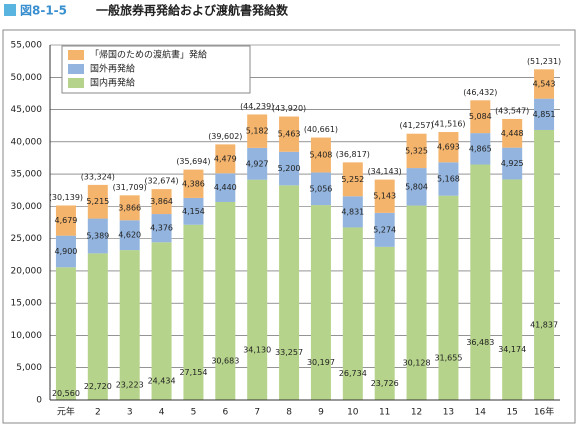 The image size is (580, 426). I want to click on x-tick-label: 5, so click(194, 413).